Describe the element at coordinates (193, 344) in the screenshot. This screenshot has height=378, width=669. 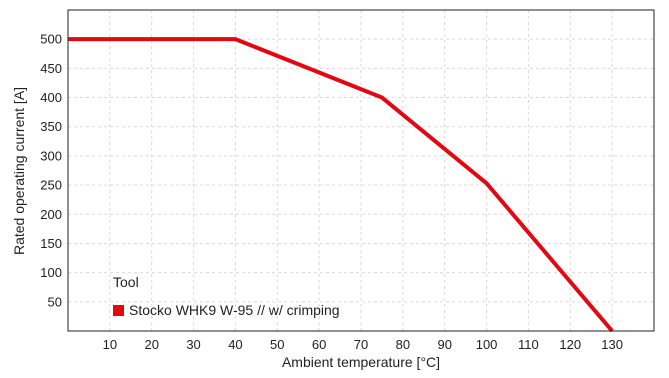
I see `x-tick-label: 30` at that location.